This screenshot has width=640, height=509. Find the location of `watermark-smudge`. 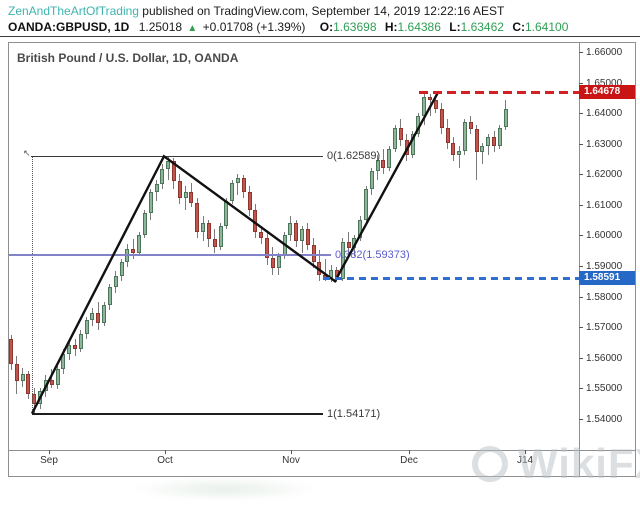

watermark-smudge is located at coordinates (225, 489).